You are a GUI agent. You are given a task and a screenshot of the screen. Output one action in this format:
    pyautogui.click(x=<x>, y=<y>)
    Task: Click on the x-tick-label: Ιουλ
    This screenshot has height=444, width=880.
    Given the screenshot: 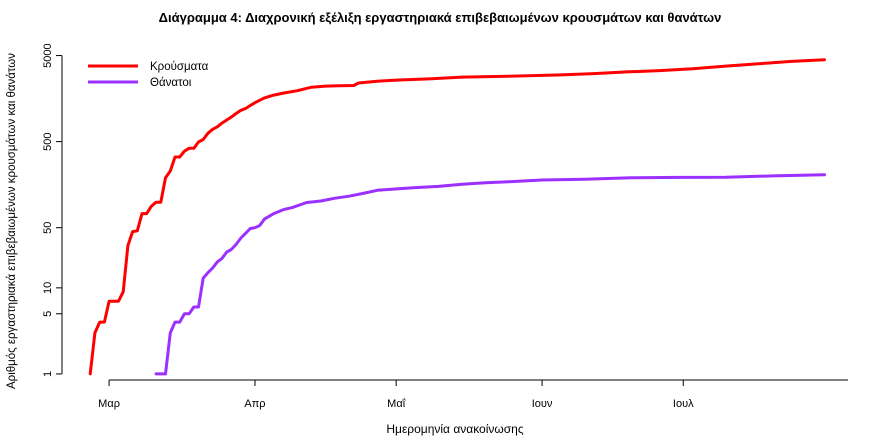 What is the action you would take?
    pyautogui.click(x=683, y=404)
    